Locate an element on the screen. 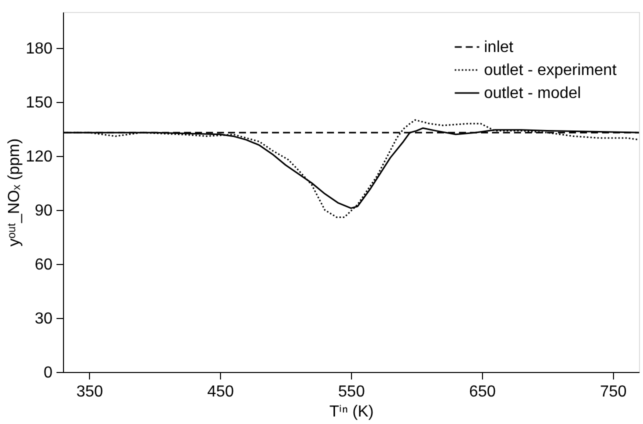  x-tick-label: 550 is located at coordinates (351, 392).